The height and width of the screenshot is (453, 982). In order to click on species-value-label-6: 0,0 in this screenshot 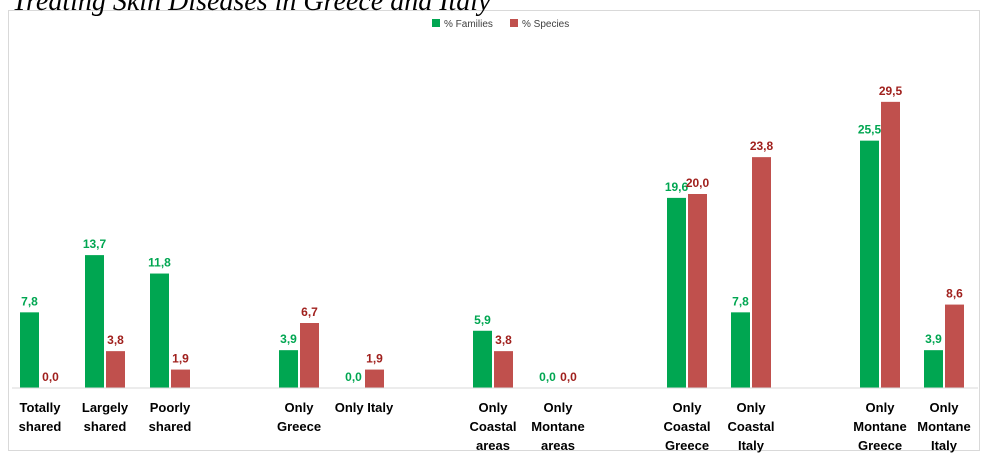, I will do `click(568, 377)`.